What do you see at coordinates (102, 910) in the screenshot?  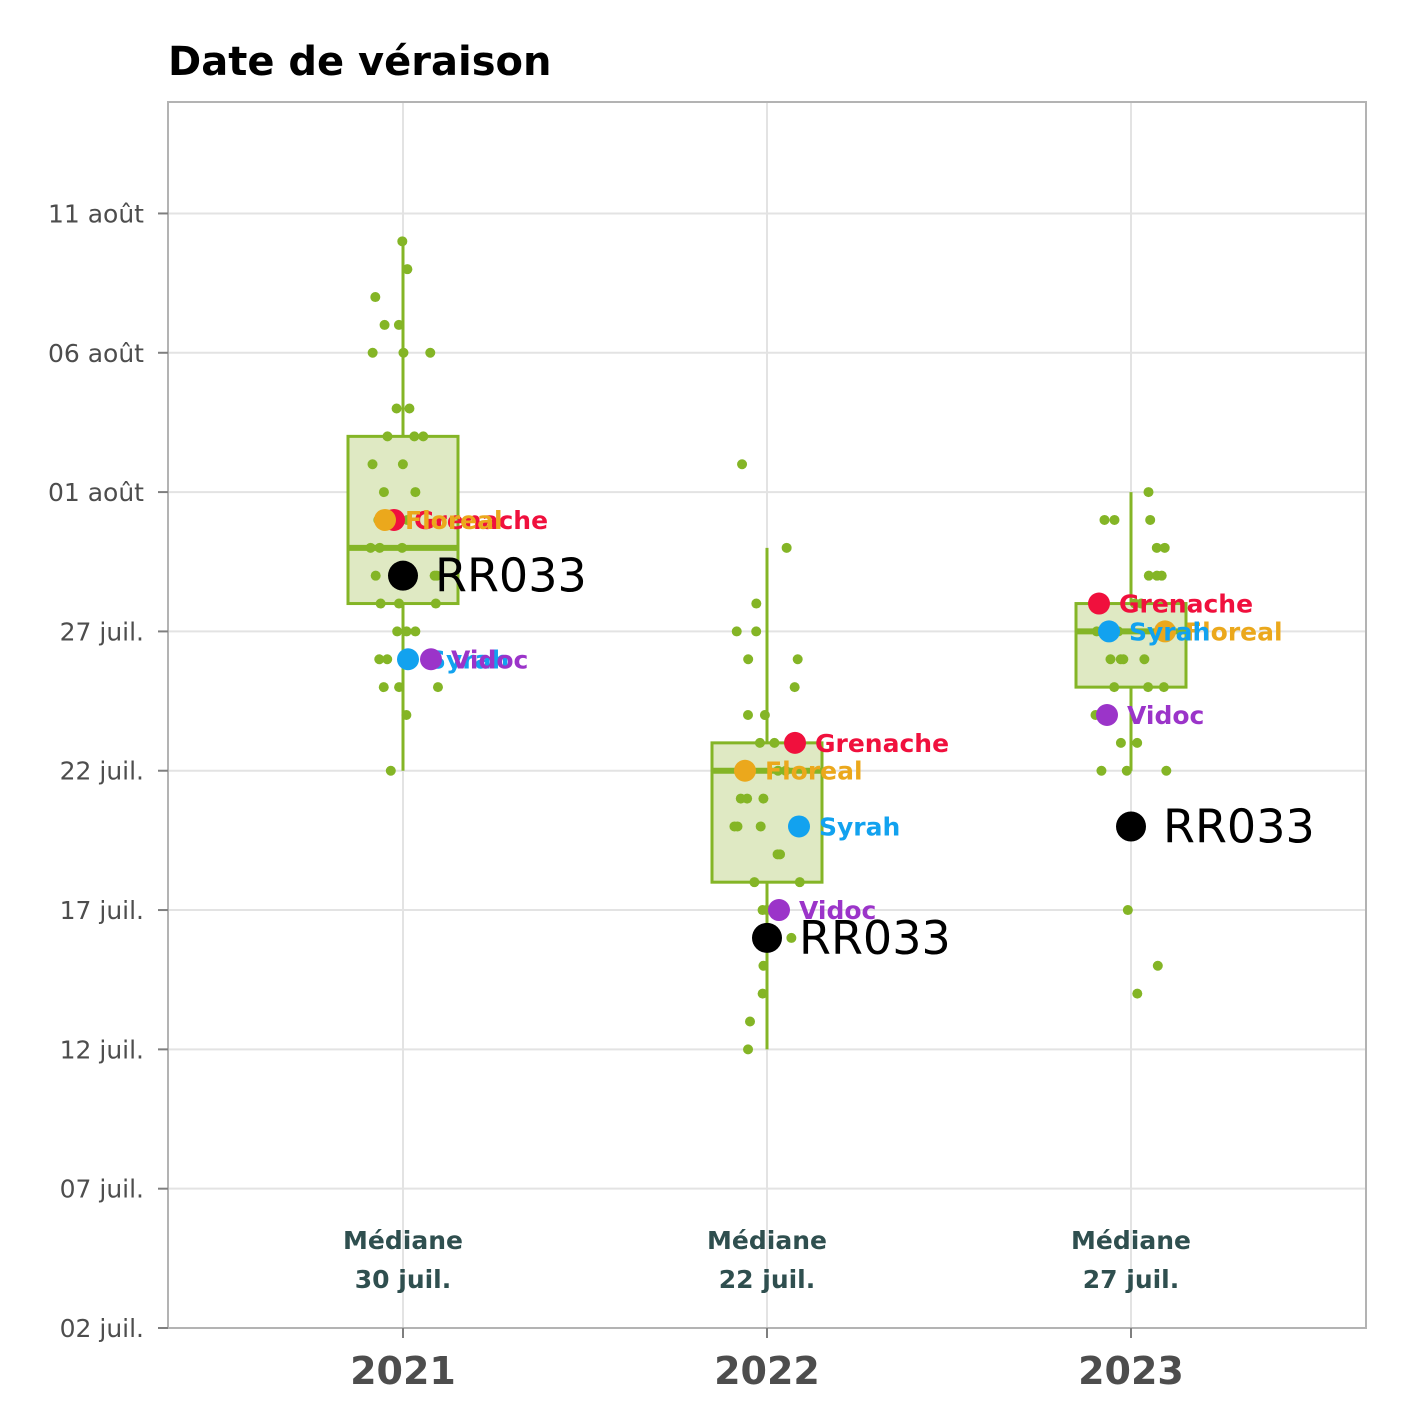 I see `y-tick-label: 17 juil.` at bounding box center [102, 910].